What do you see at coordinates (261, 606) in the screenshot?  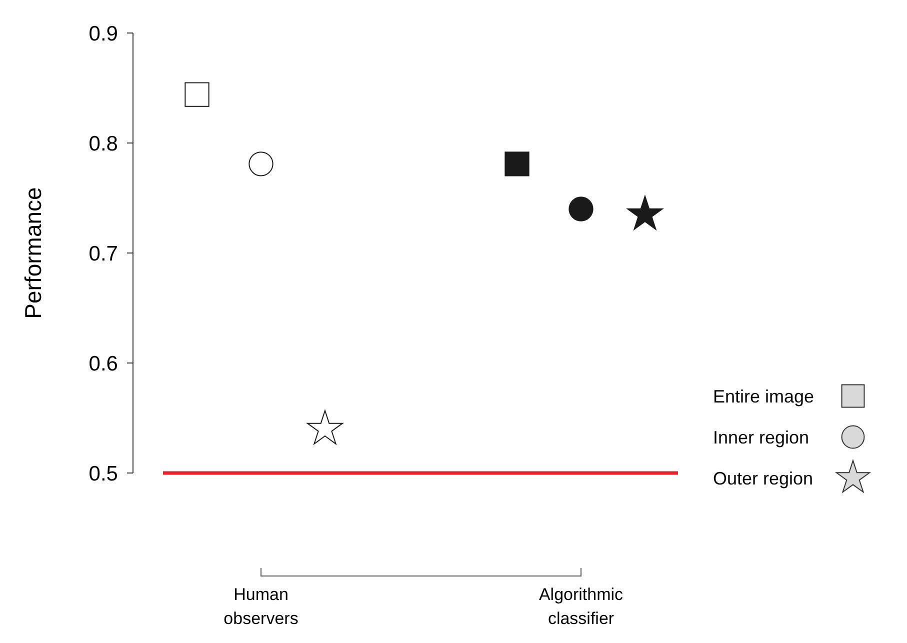 I see `x-tick-label: Human observers` at bounding box center [261, 606].